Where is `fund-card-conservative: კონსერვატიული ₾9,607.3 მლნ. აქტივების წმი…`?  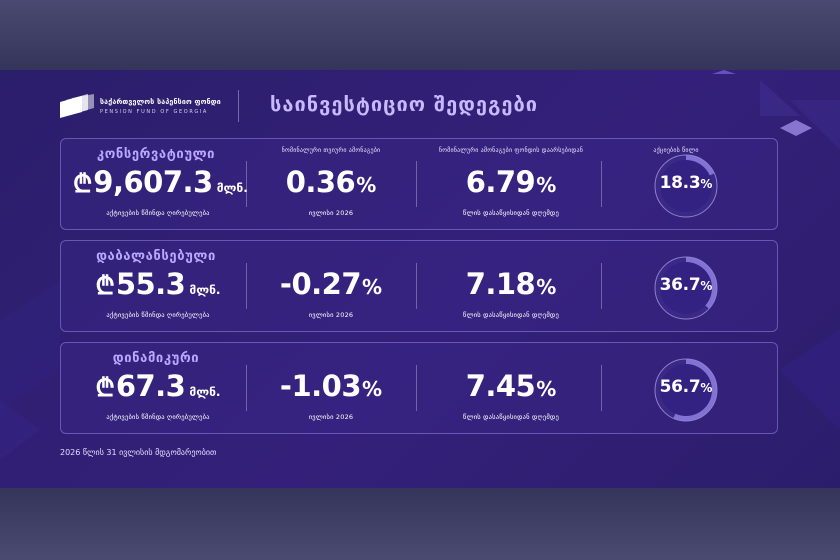
fund-card-conservative: კონსერვატიული ₾9,607.3 მლნ. აქტივების წმი… is located at coordinates (419, 184).